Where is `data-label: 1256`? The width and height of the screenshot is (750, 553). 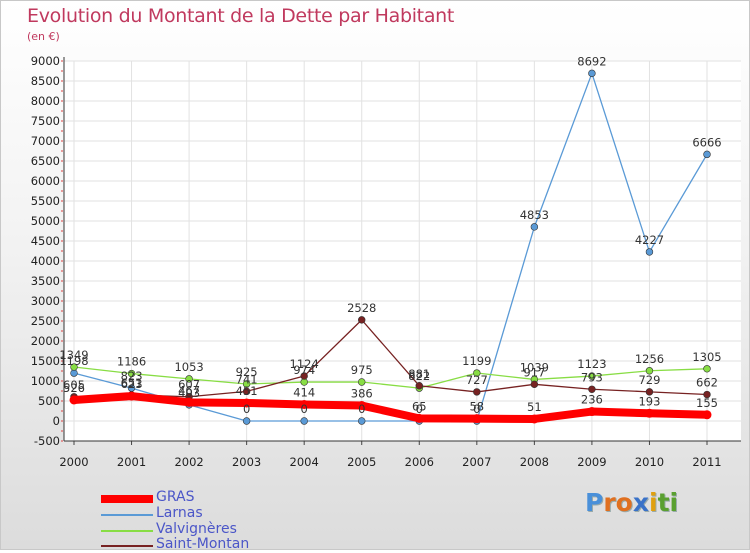 data-label: 1256 is located at coordinates (649, 359).